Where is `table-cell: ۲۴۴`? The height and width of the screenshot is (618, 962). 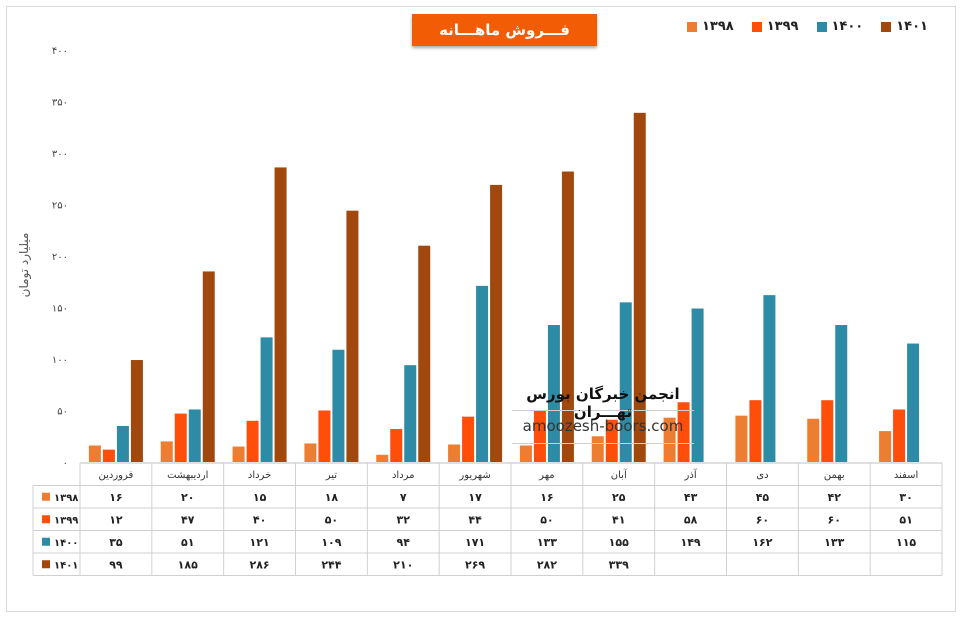 table-cell: ۲۴۴ is located at coordinates (331, 564).